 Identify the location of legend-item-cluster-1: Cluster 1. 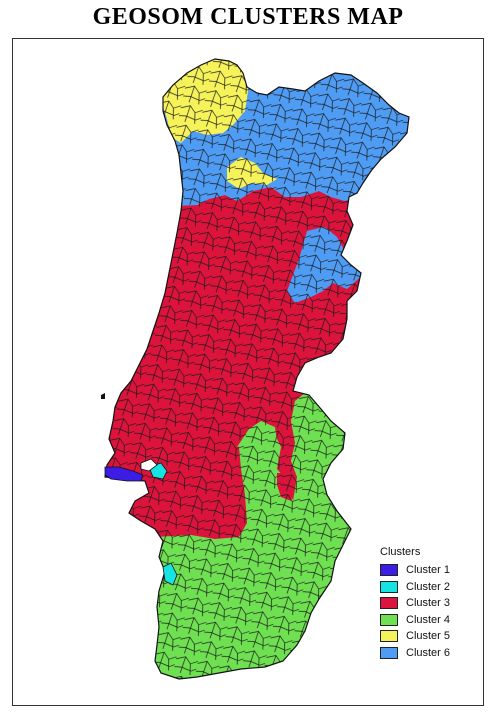
(415, 570).